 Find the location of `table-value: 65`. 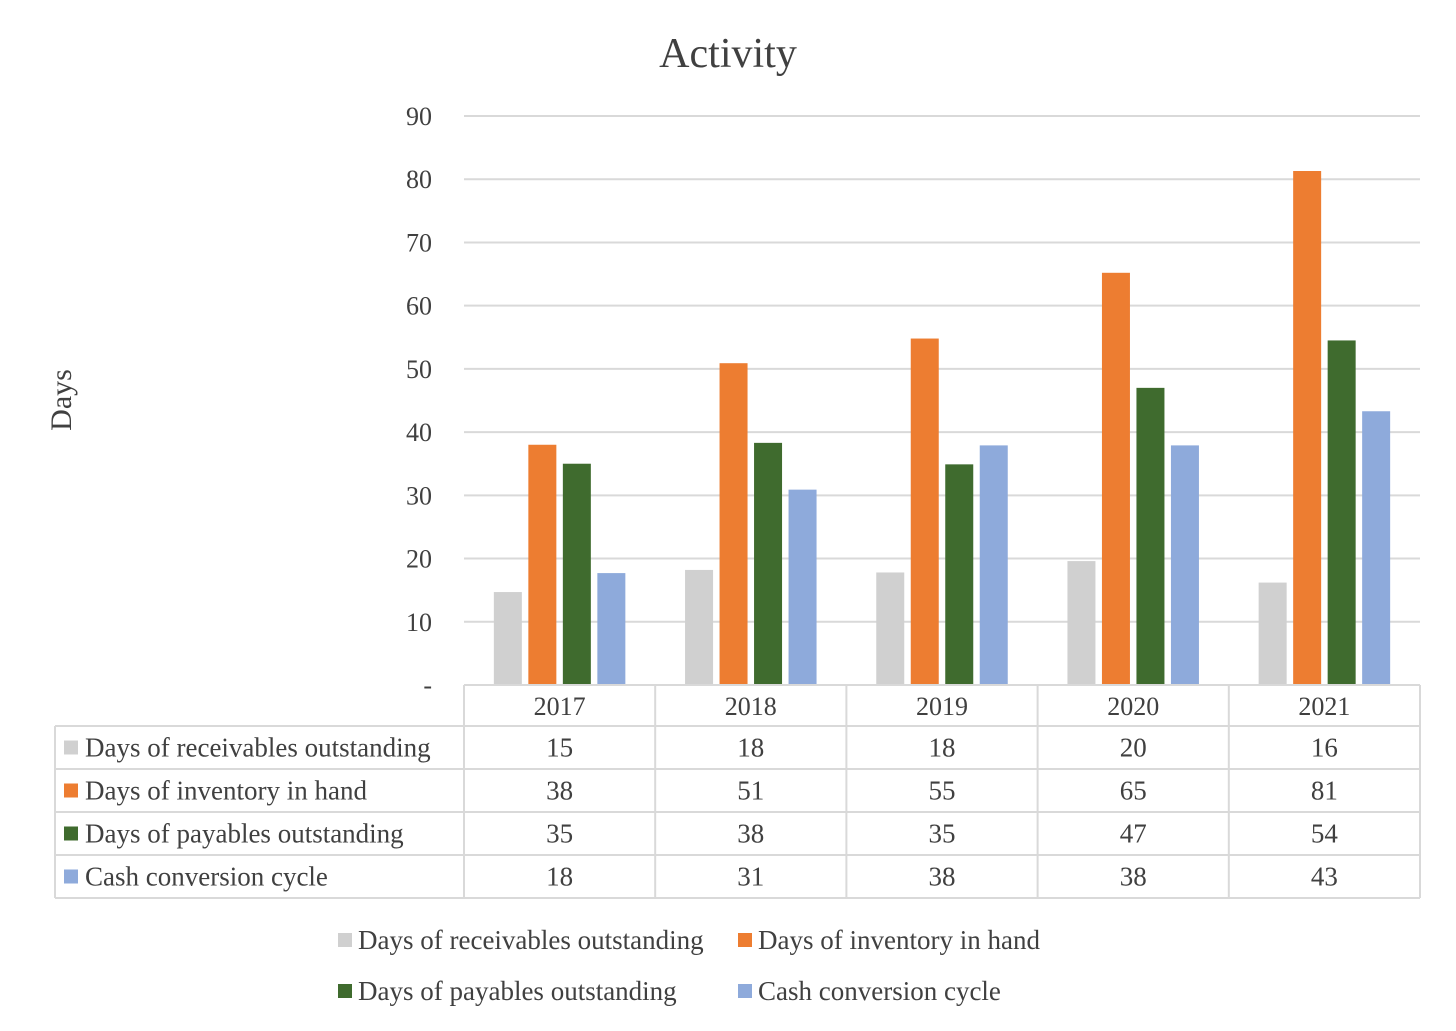

table-value: 65 is located at coordinates (1133, 791).